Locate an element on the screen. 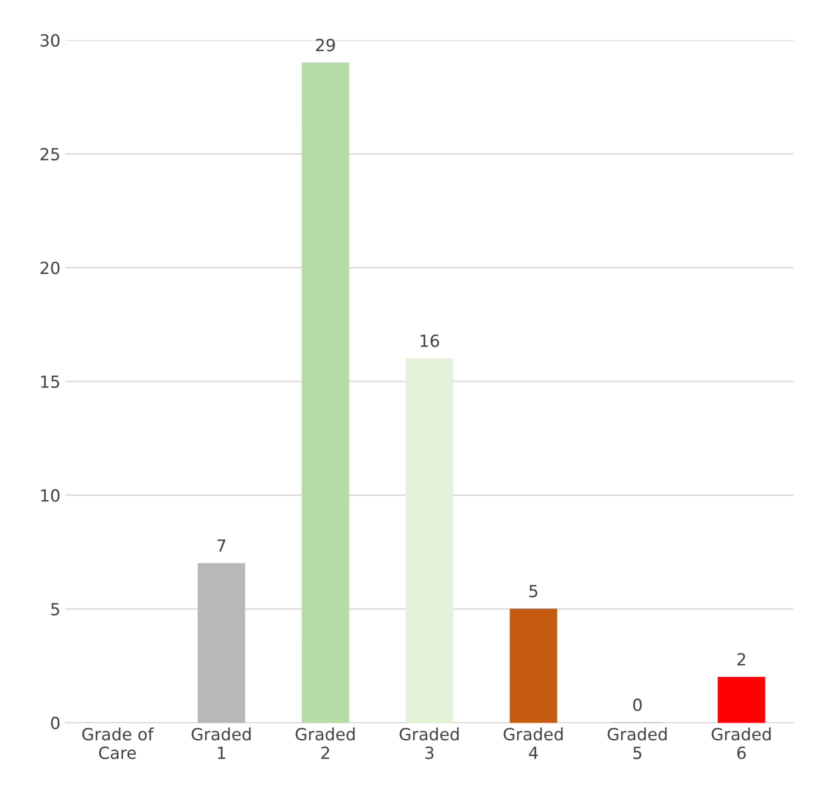 The width and height of the screenshot is (818, 803). y-tick-label: 10 is located at coordinates (50, 495).